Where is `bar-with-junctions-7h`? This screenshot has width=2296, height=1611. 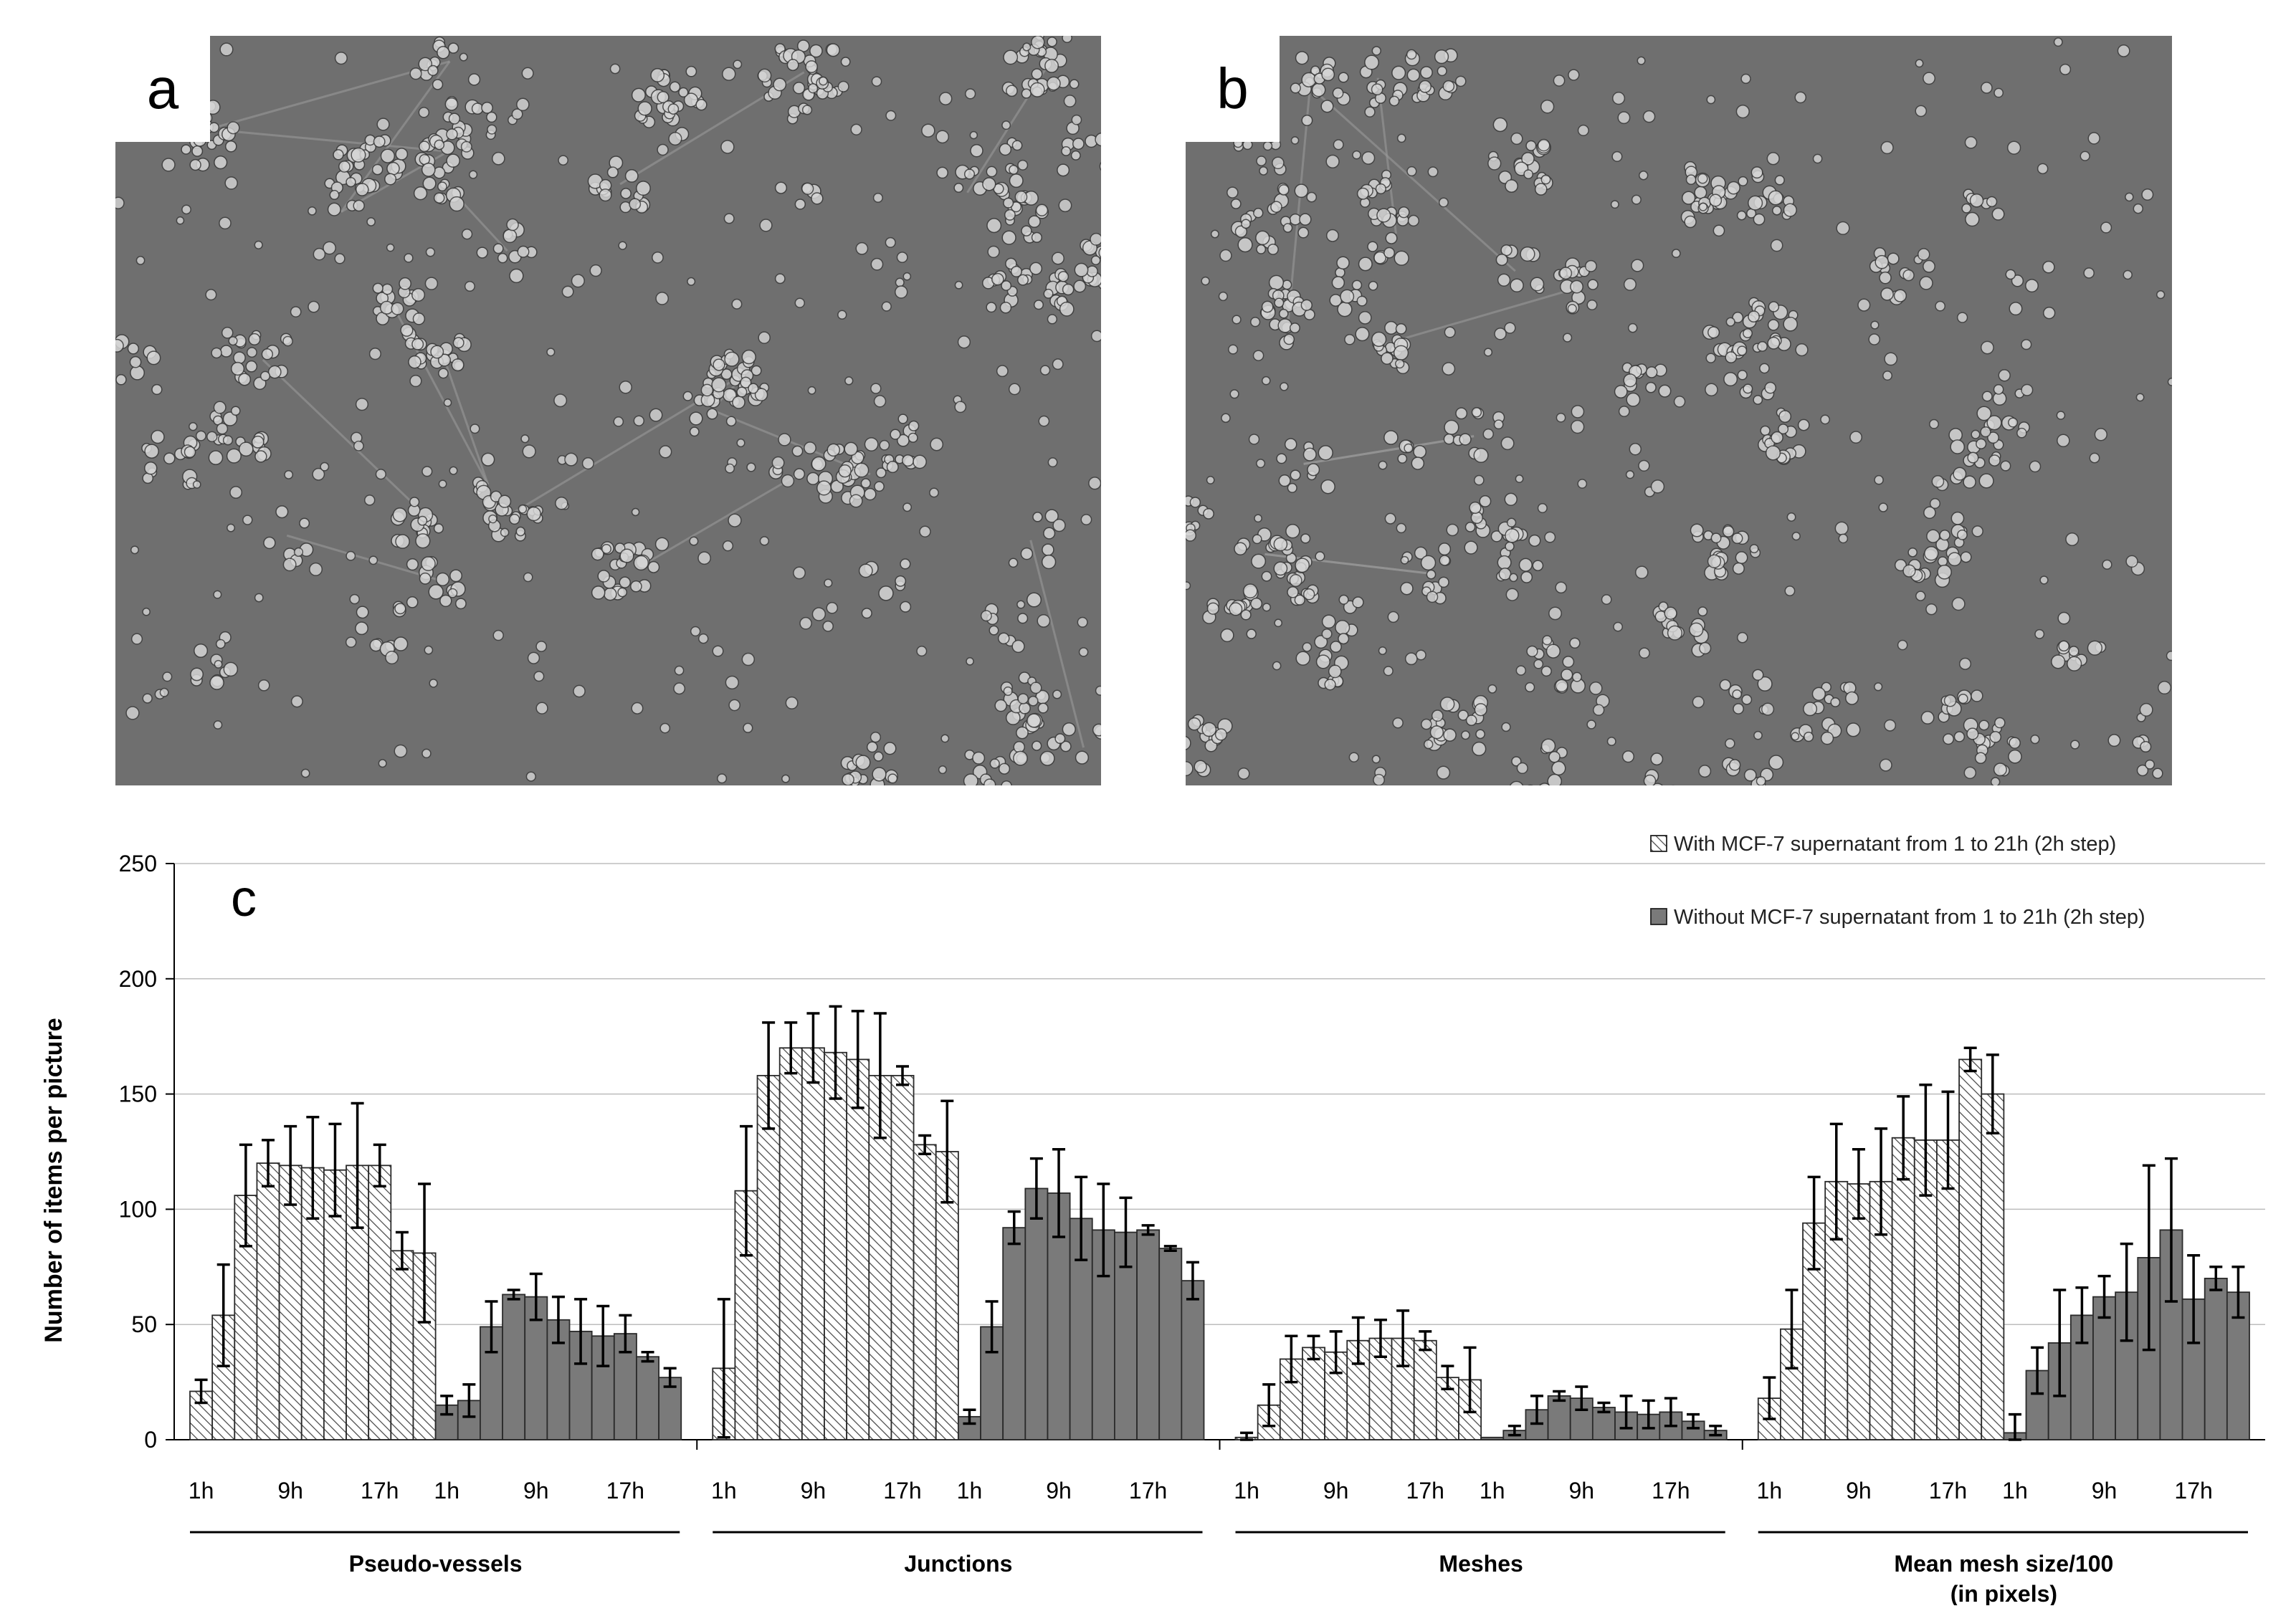
bar-with-junctions-7h is located at coordinates (790, 1243).